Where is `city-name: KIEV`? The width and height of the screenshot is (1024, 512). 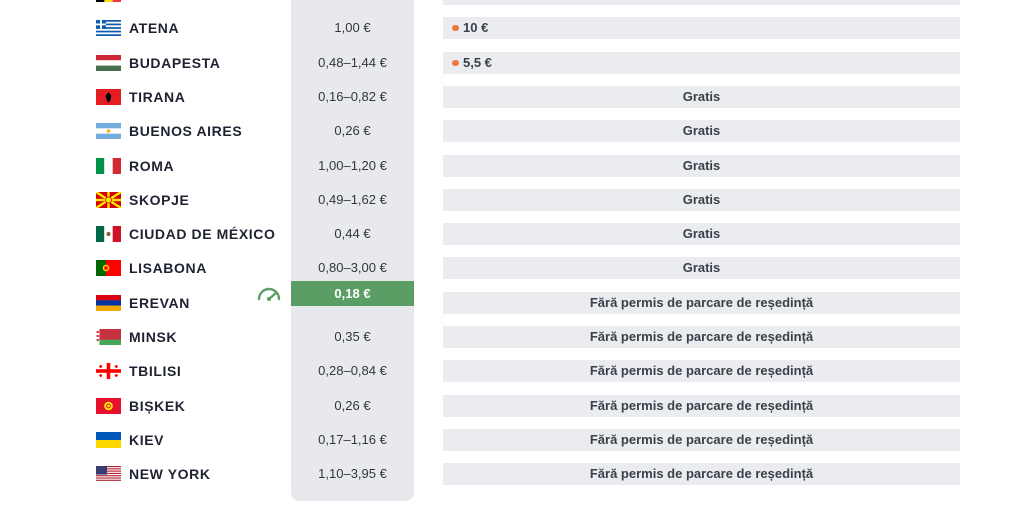 city-name: KIEV is located at coordinates (147, 439).